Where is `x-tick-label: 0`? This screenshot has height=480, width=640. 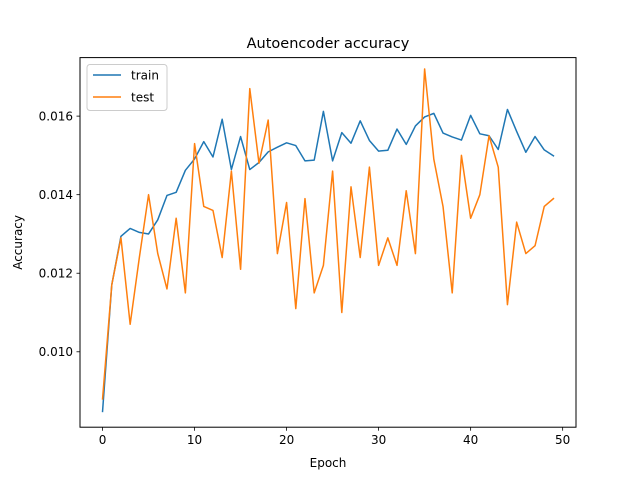 x-tick-label: 0 is located at coordinates (103, 440).